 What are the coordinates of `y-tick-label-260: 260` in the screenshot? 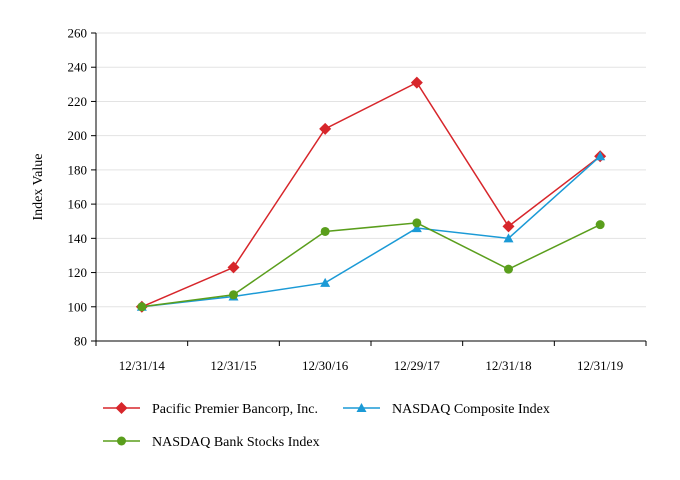 It's located at (78, 33).